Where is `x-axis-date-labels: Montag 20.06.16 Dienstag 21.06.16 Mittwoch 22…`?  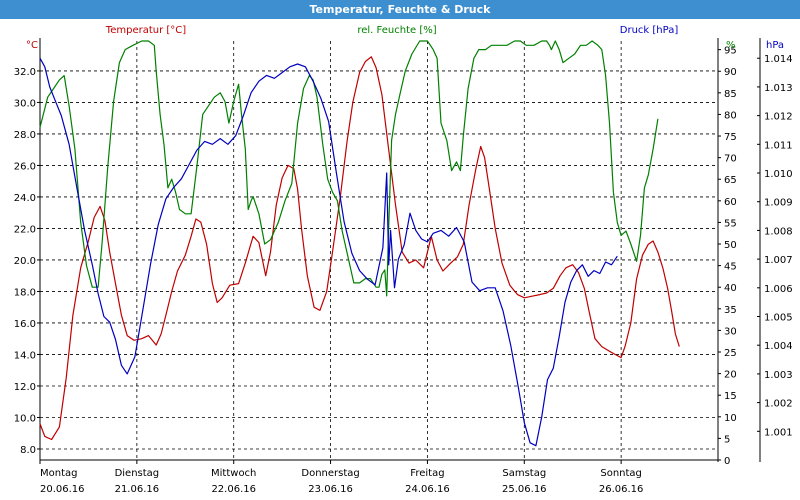
x-axis-date-labels: Montag 20.06.16 Dienstag 21.06.16 Mittwoch 22… is located at coordinates (341, 477).